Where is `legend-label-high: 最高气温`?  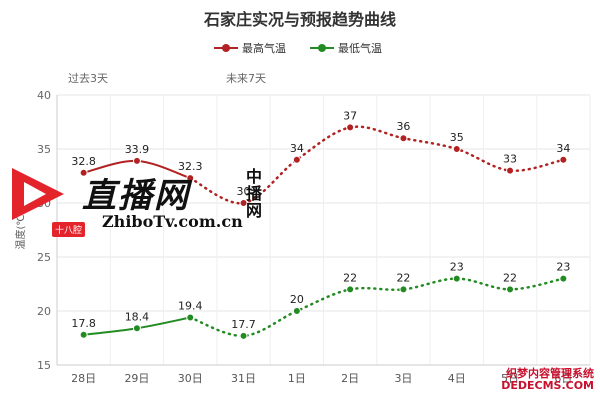
legend-label-high: 最高气温 is located at coordinates (264, 48).